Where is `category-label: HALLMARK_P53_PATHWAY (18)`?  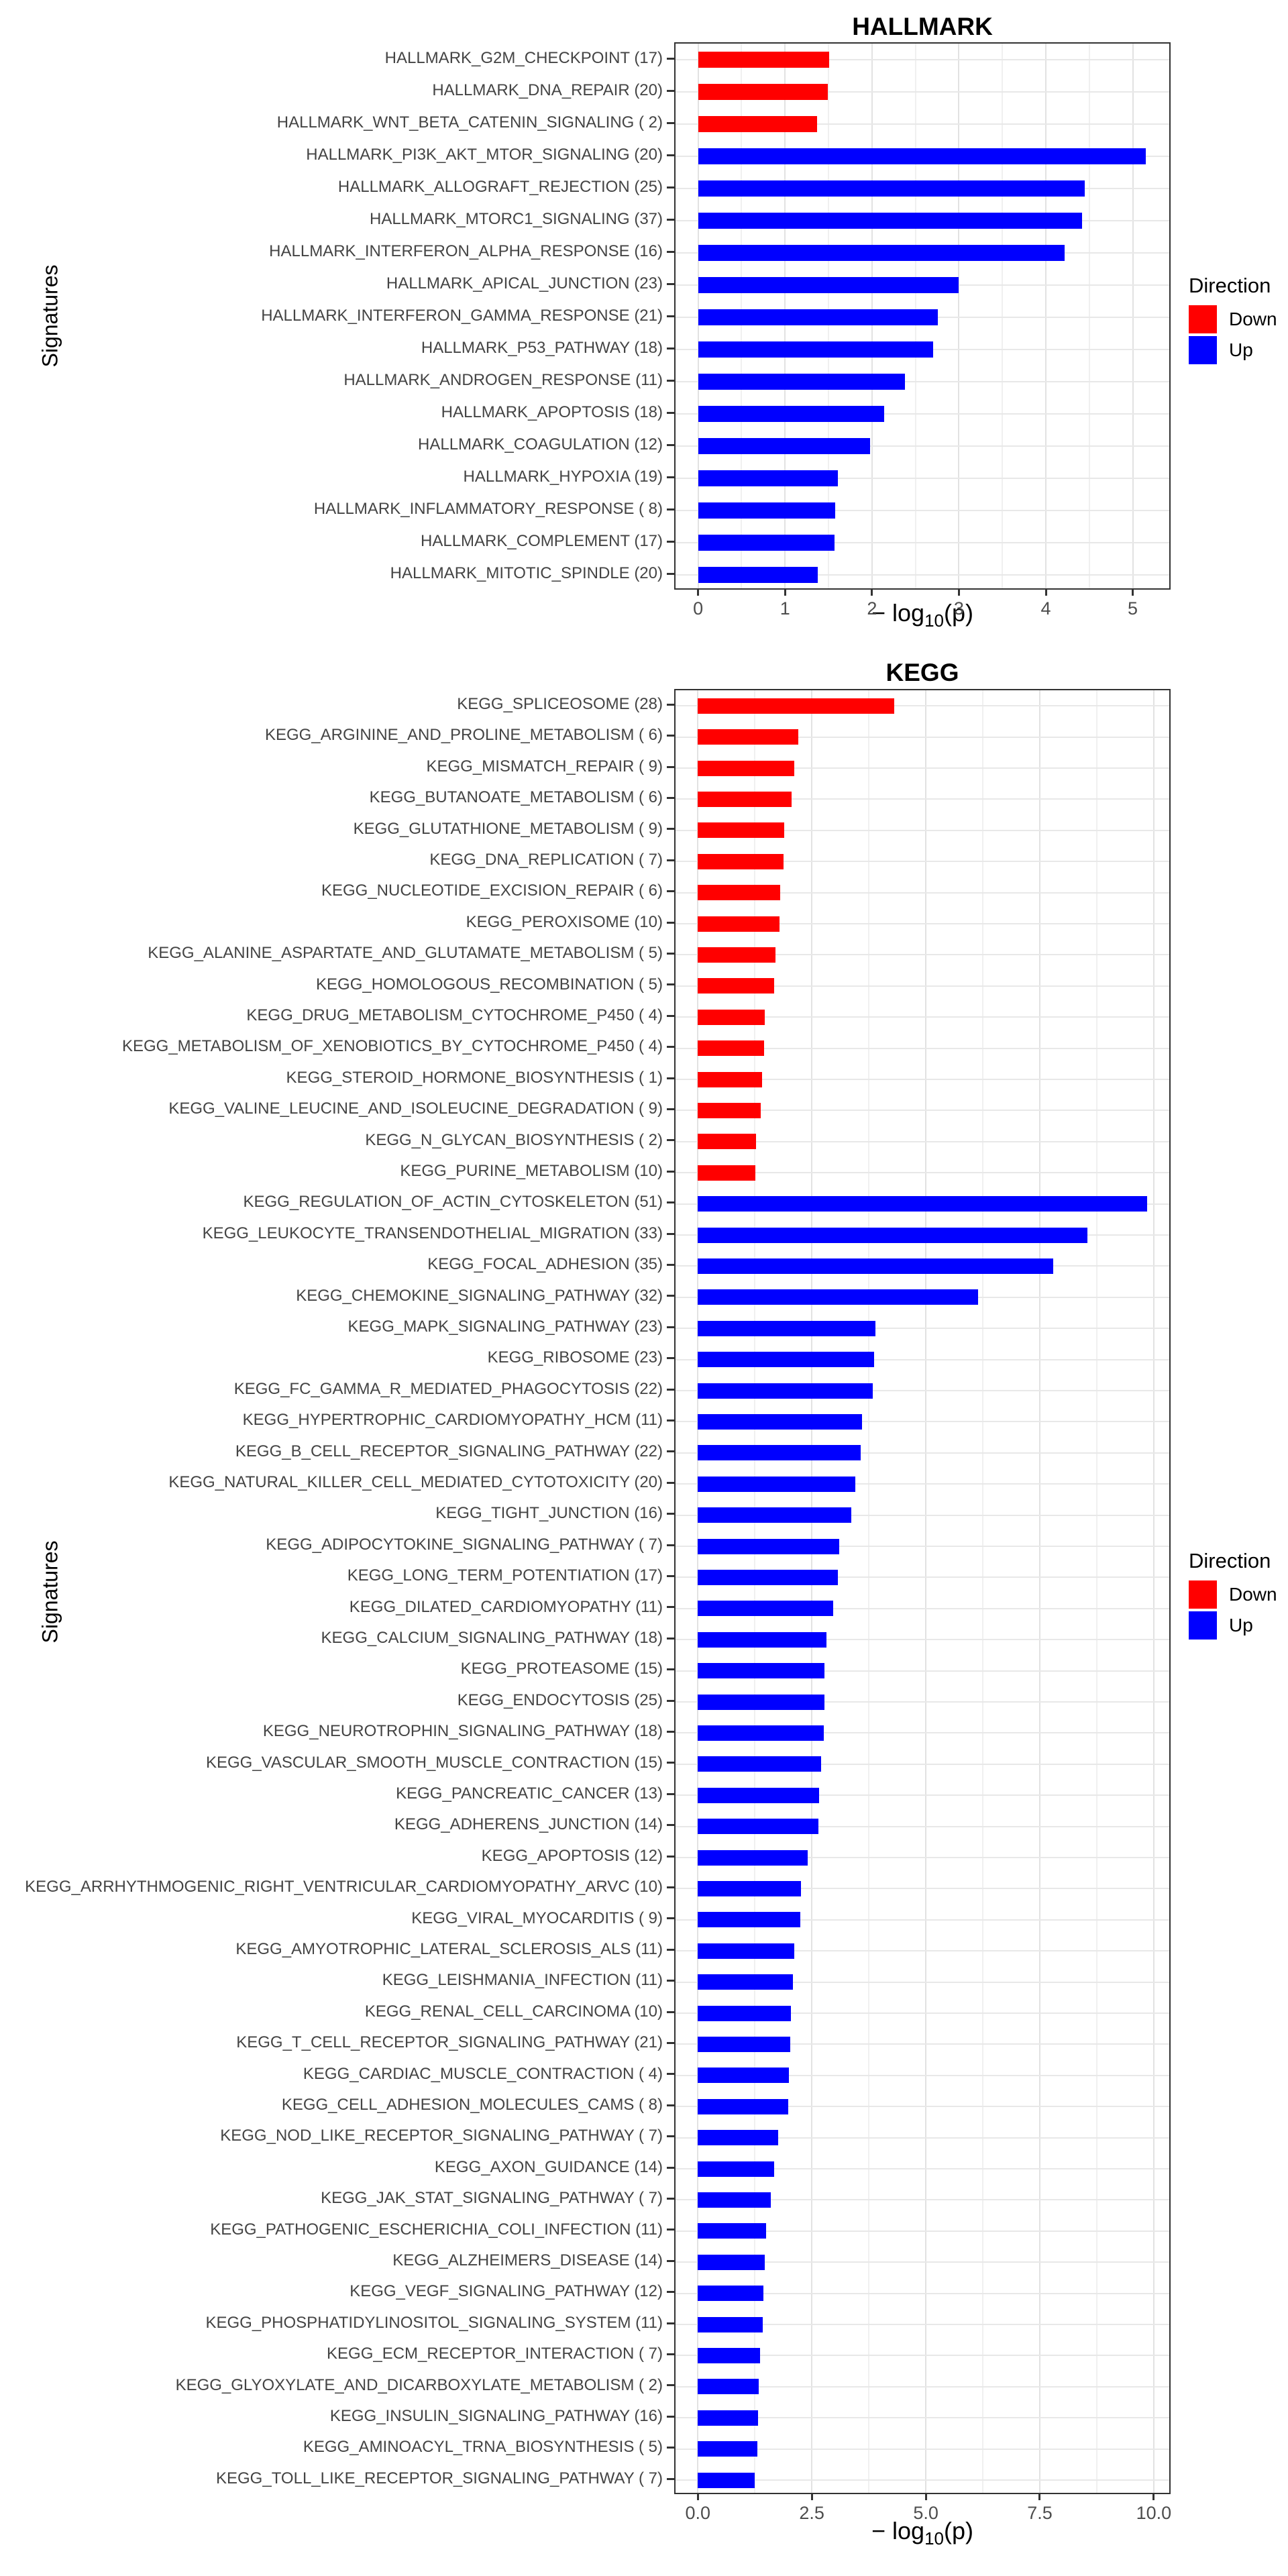 category-label: HALLMARK_P53_PATHWAY (18) is located at coordinates (542, 348).